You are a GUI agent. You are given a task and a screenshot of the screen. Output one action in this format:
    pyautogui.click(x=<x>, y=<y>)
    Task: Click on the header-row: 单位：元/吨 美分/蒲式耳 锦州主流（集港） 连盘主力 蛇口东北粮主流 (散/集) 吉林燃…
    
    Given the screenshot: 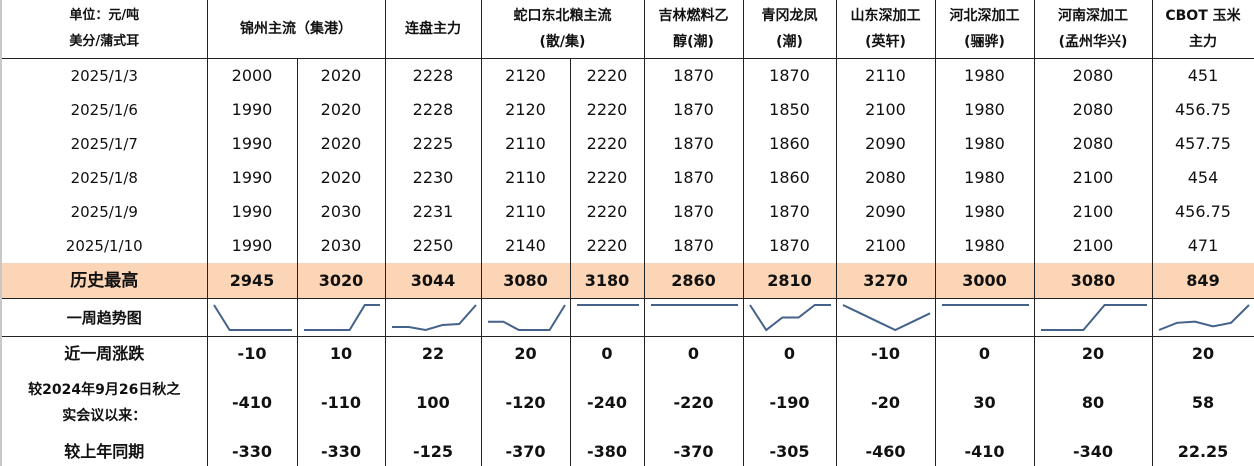 What is the action you would take?
    pyautogui.click(x=628, y=29)
    